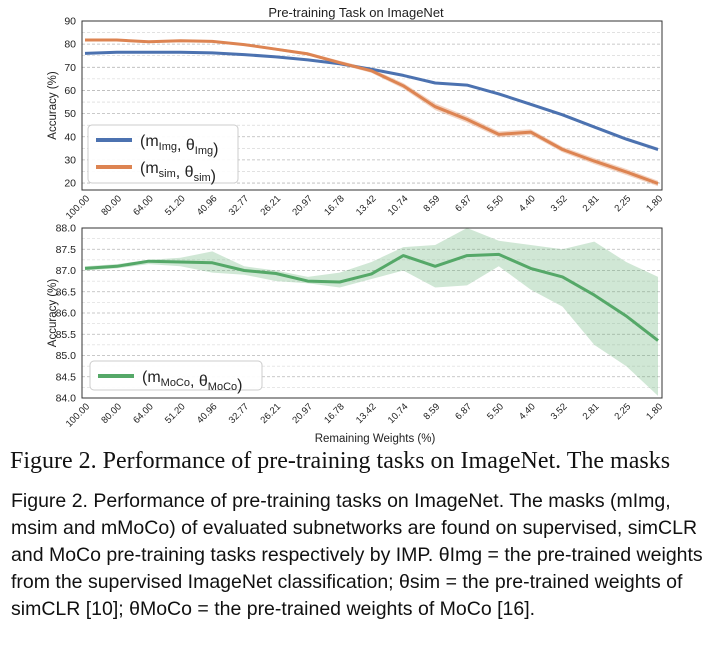 The width and height of the screenshot is (711, 659). Describe the element at coordinates (66, 271) in the screenshot. I see `y-tick-label: 87.0` at that location.